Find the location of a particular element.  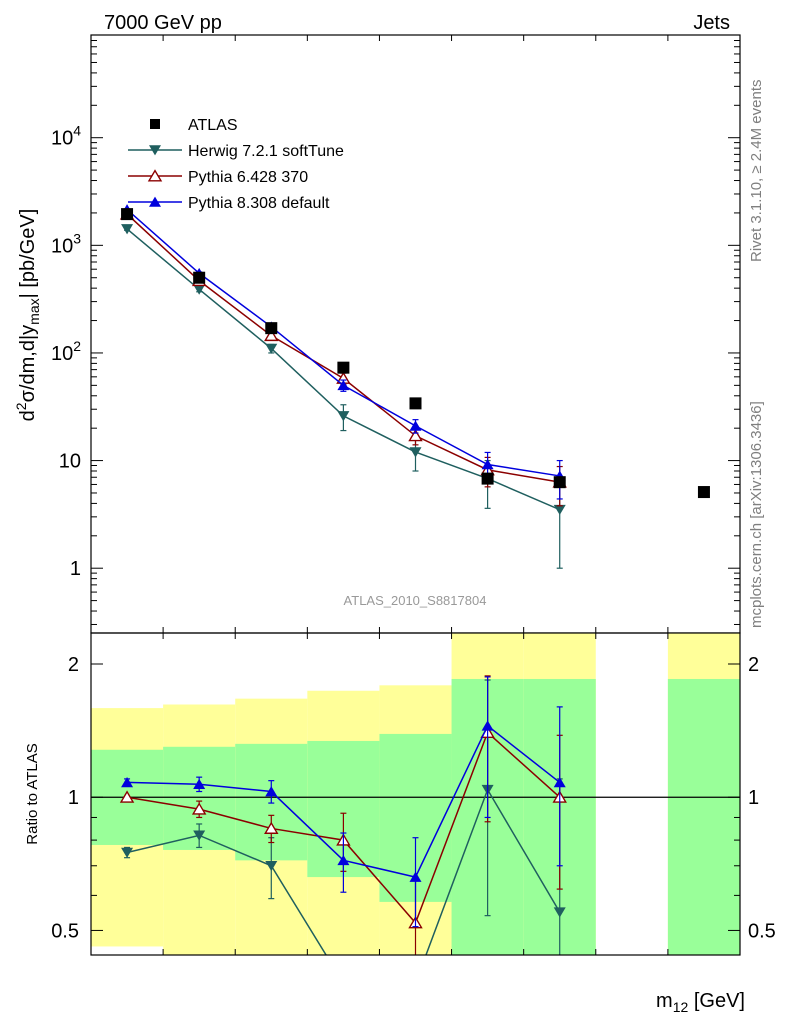

ratio-y-tick-label-right: 0.5 is located at coordinates (762, 931).